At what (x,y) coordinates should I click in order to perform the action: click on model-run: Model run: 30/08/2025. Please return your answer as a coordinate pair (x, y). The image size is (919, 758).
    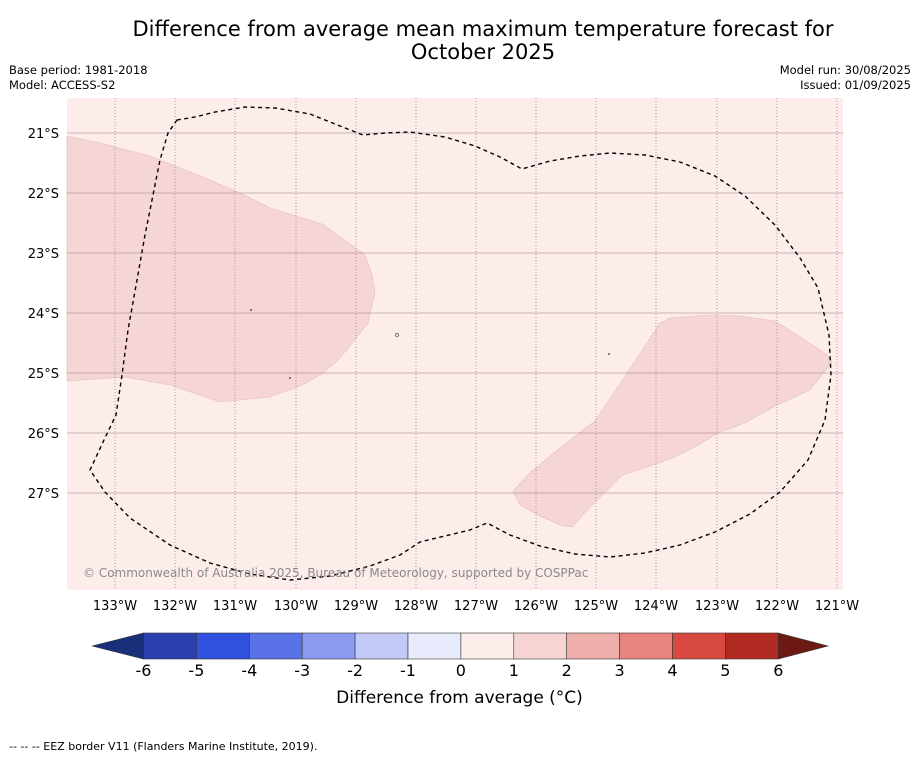
    Looking at the image, I should click on (845, 70).